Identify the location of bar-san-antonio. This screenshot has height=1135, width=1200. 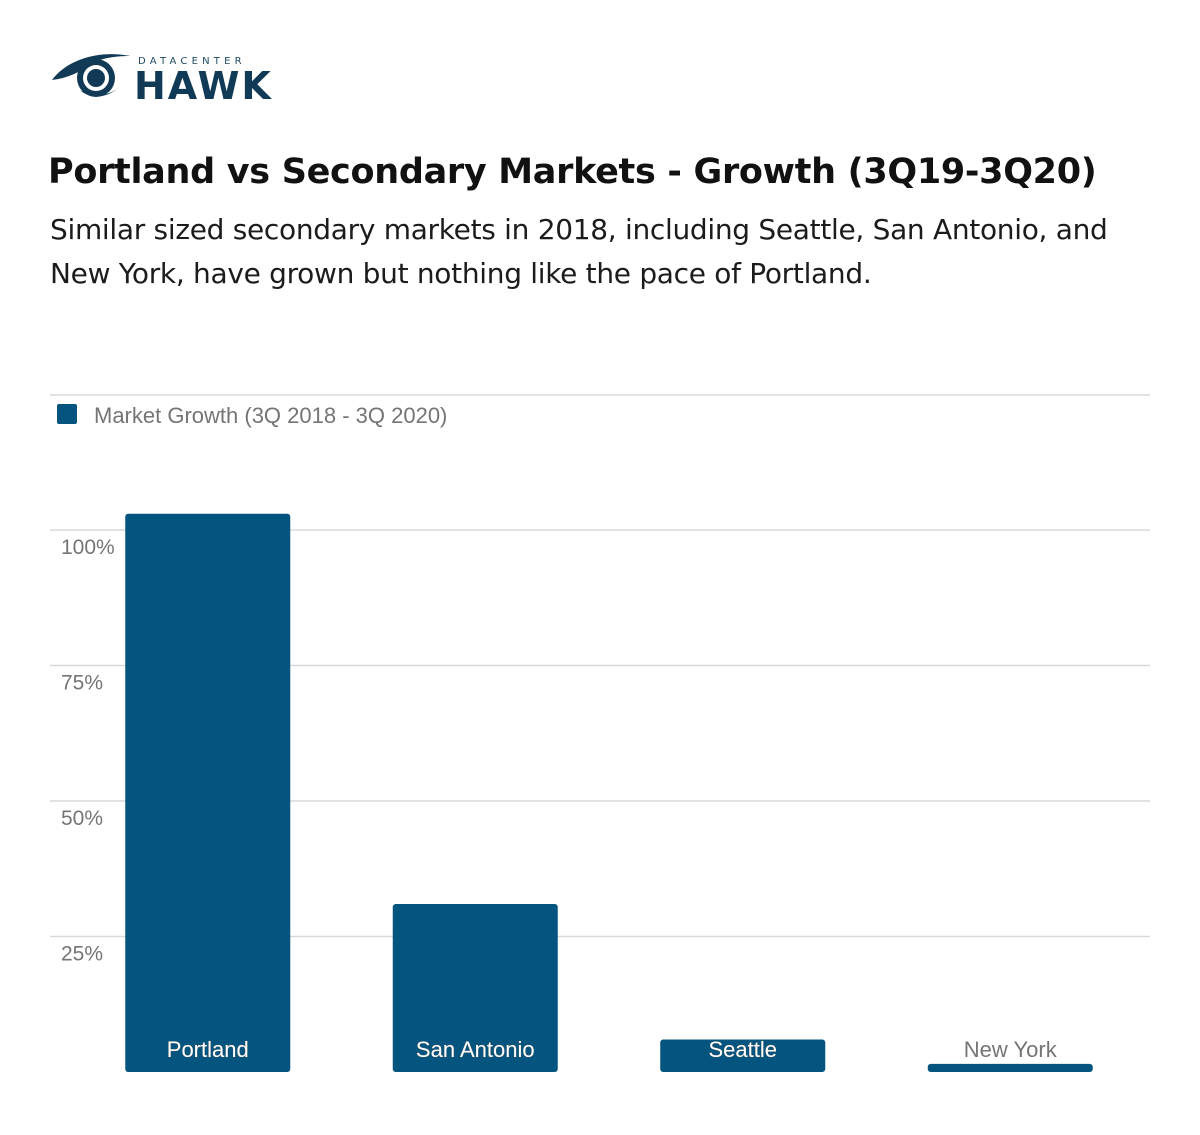
(475, 987).